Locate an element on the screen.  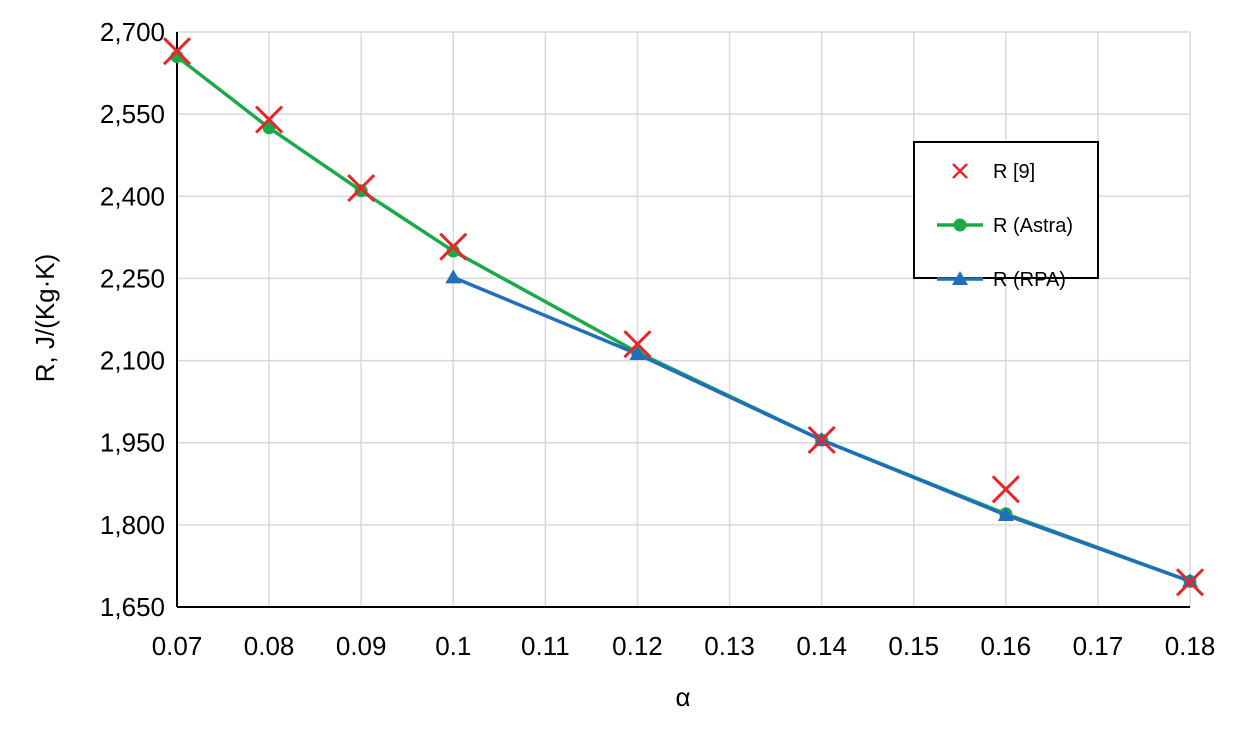
x-tick-label: 0.18 is located at coordinates (1190, 646).